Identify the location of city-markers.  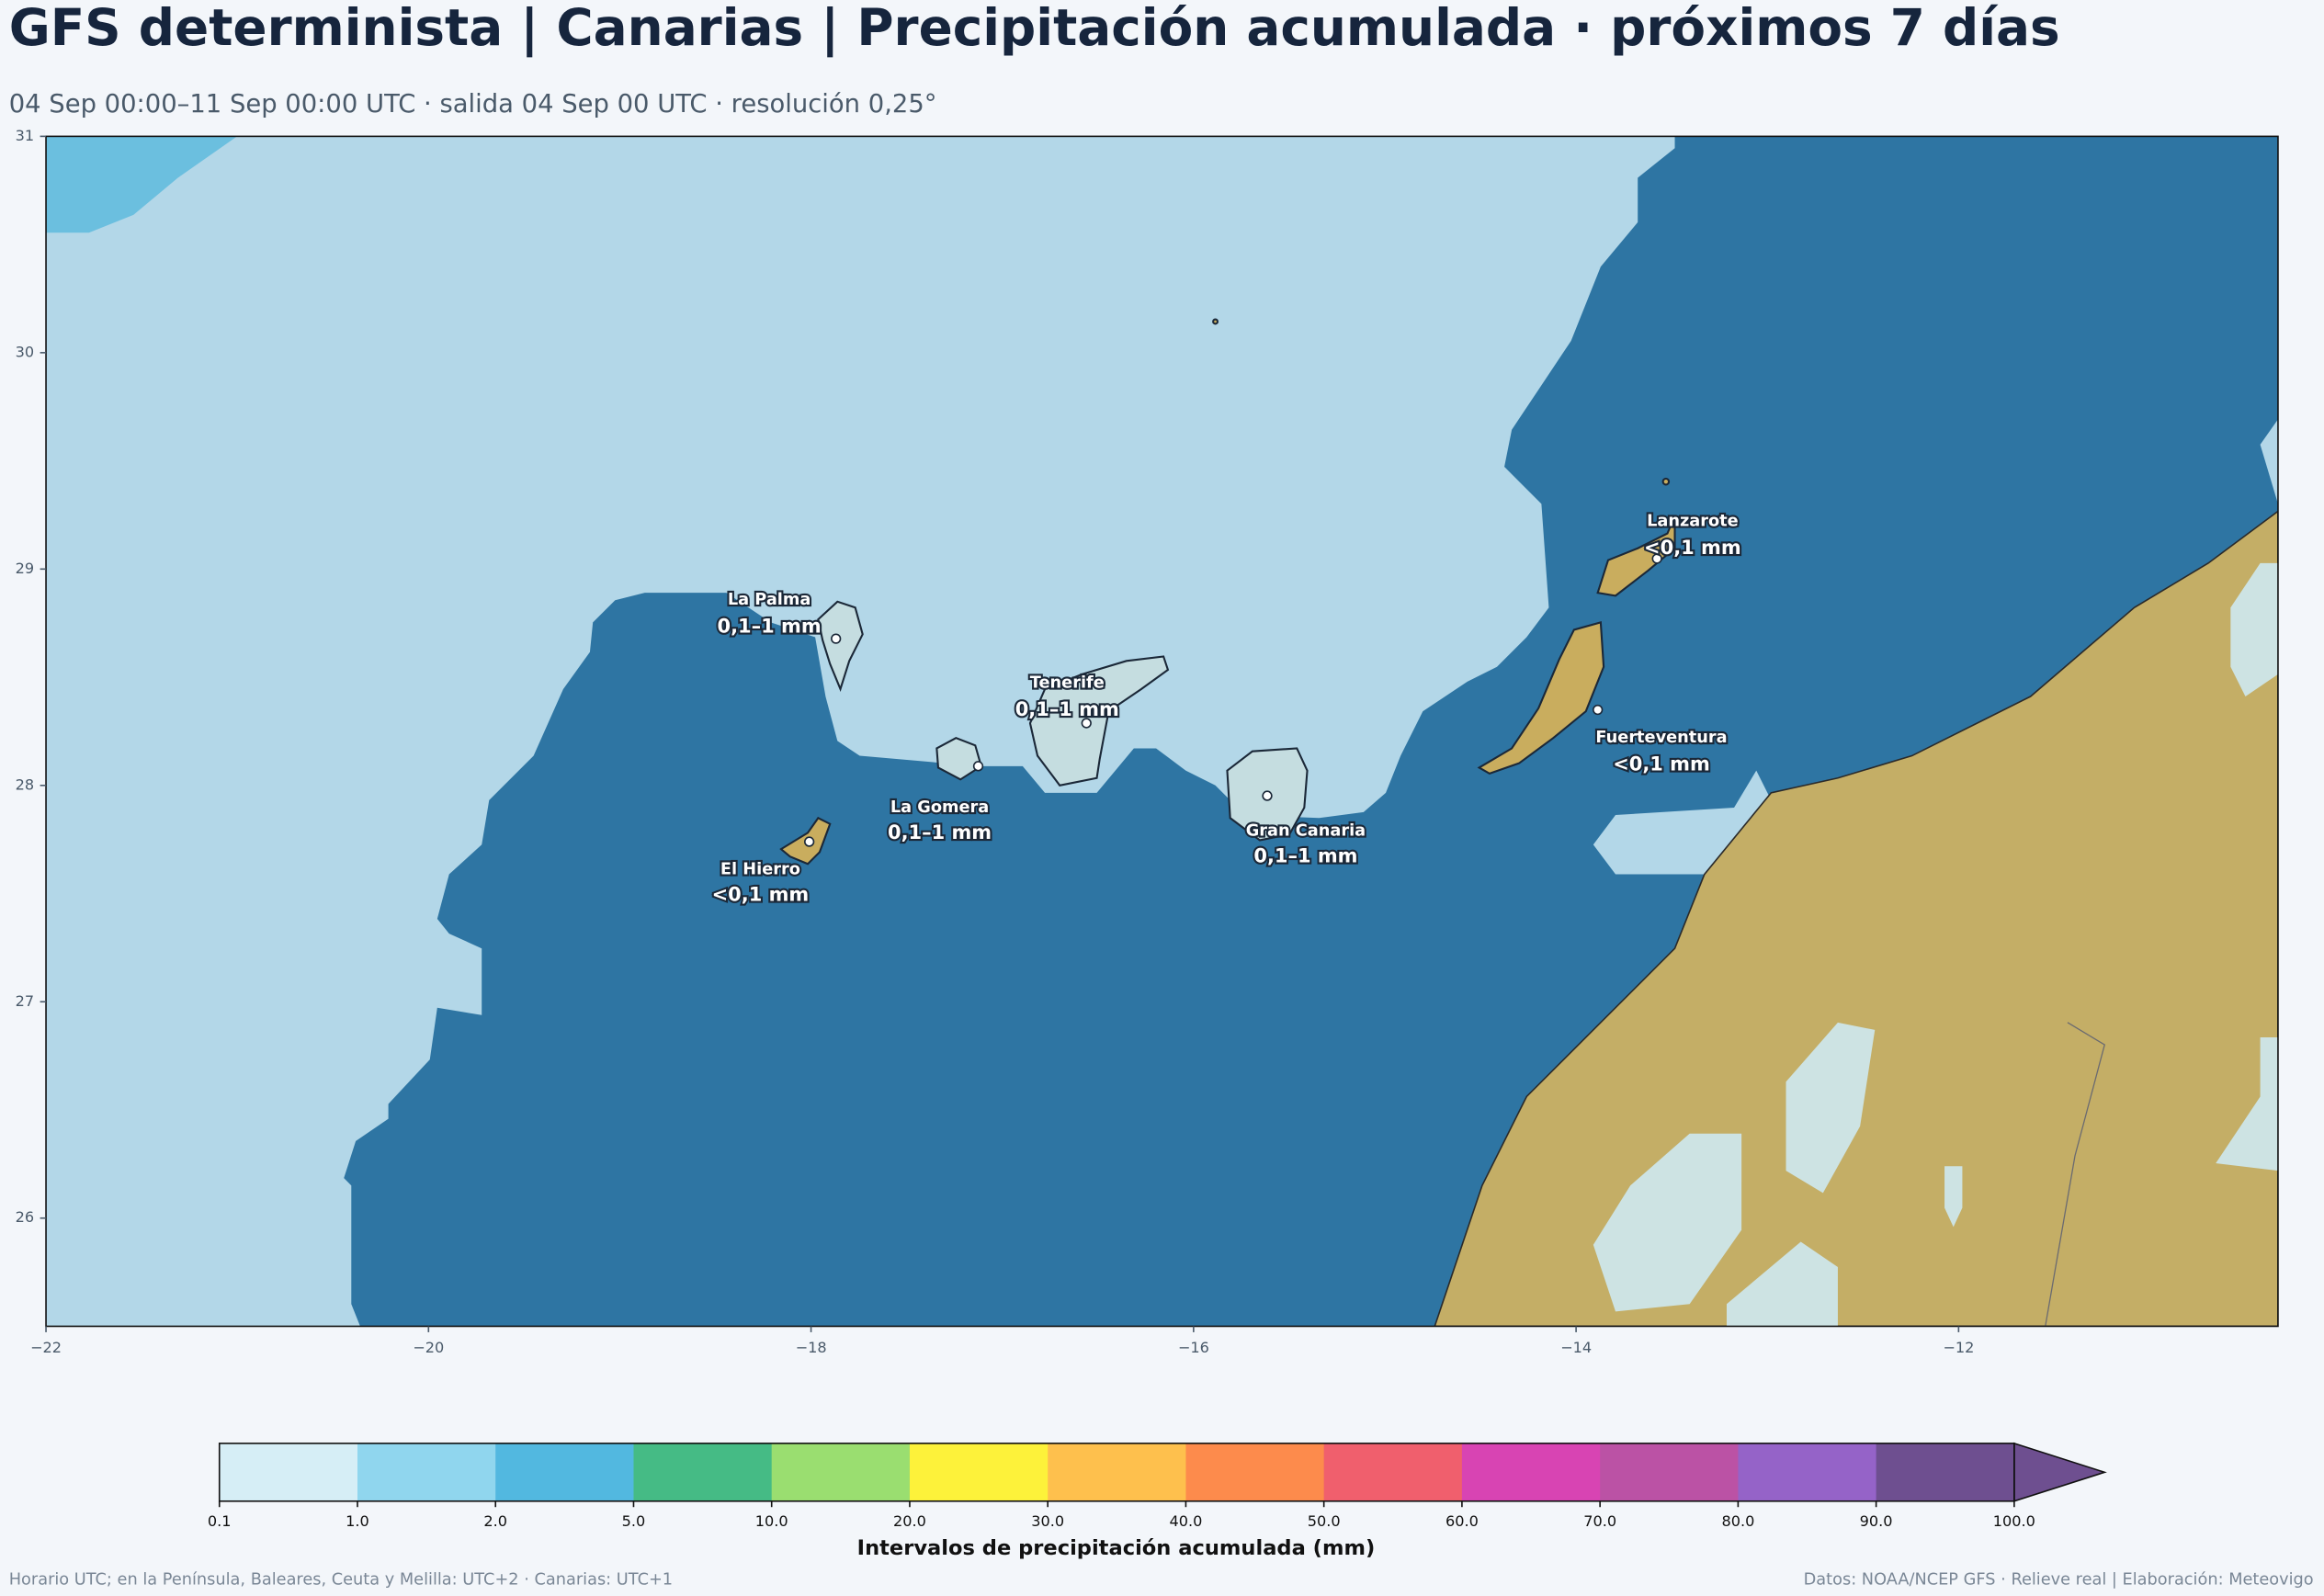
(1233, 700).